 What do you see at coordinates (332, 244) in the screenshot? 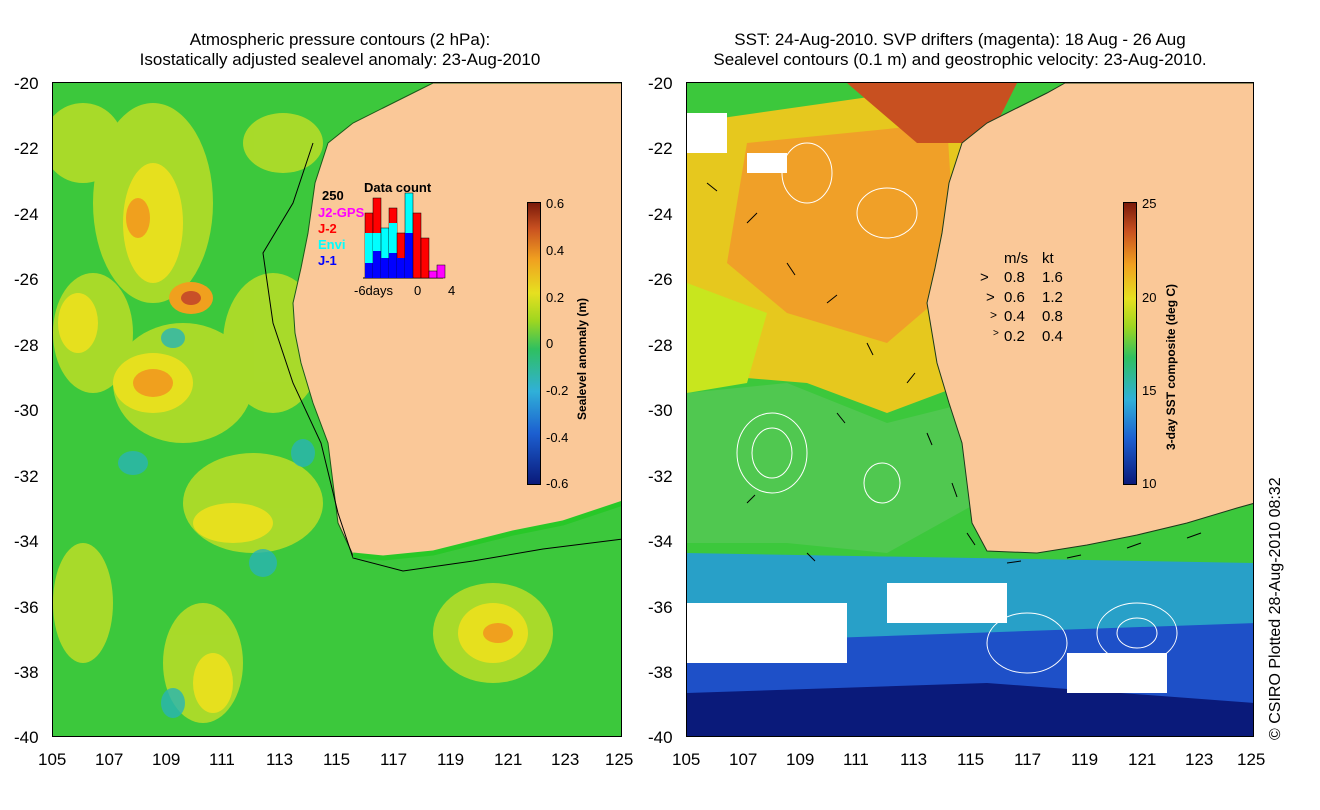
I see `data-count-legend-envi: Envi` at bounding box center [332, 244].